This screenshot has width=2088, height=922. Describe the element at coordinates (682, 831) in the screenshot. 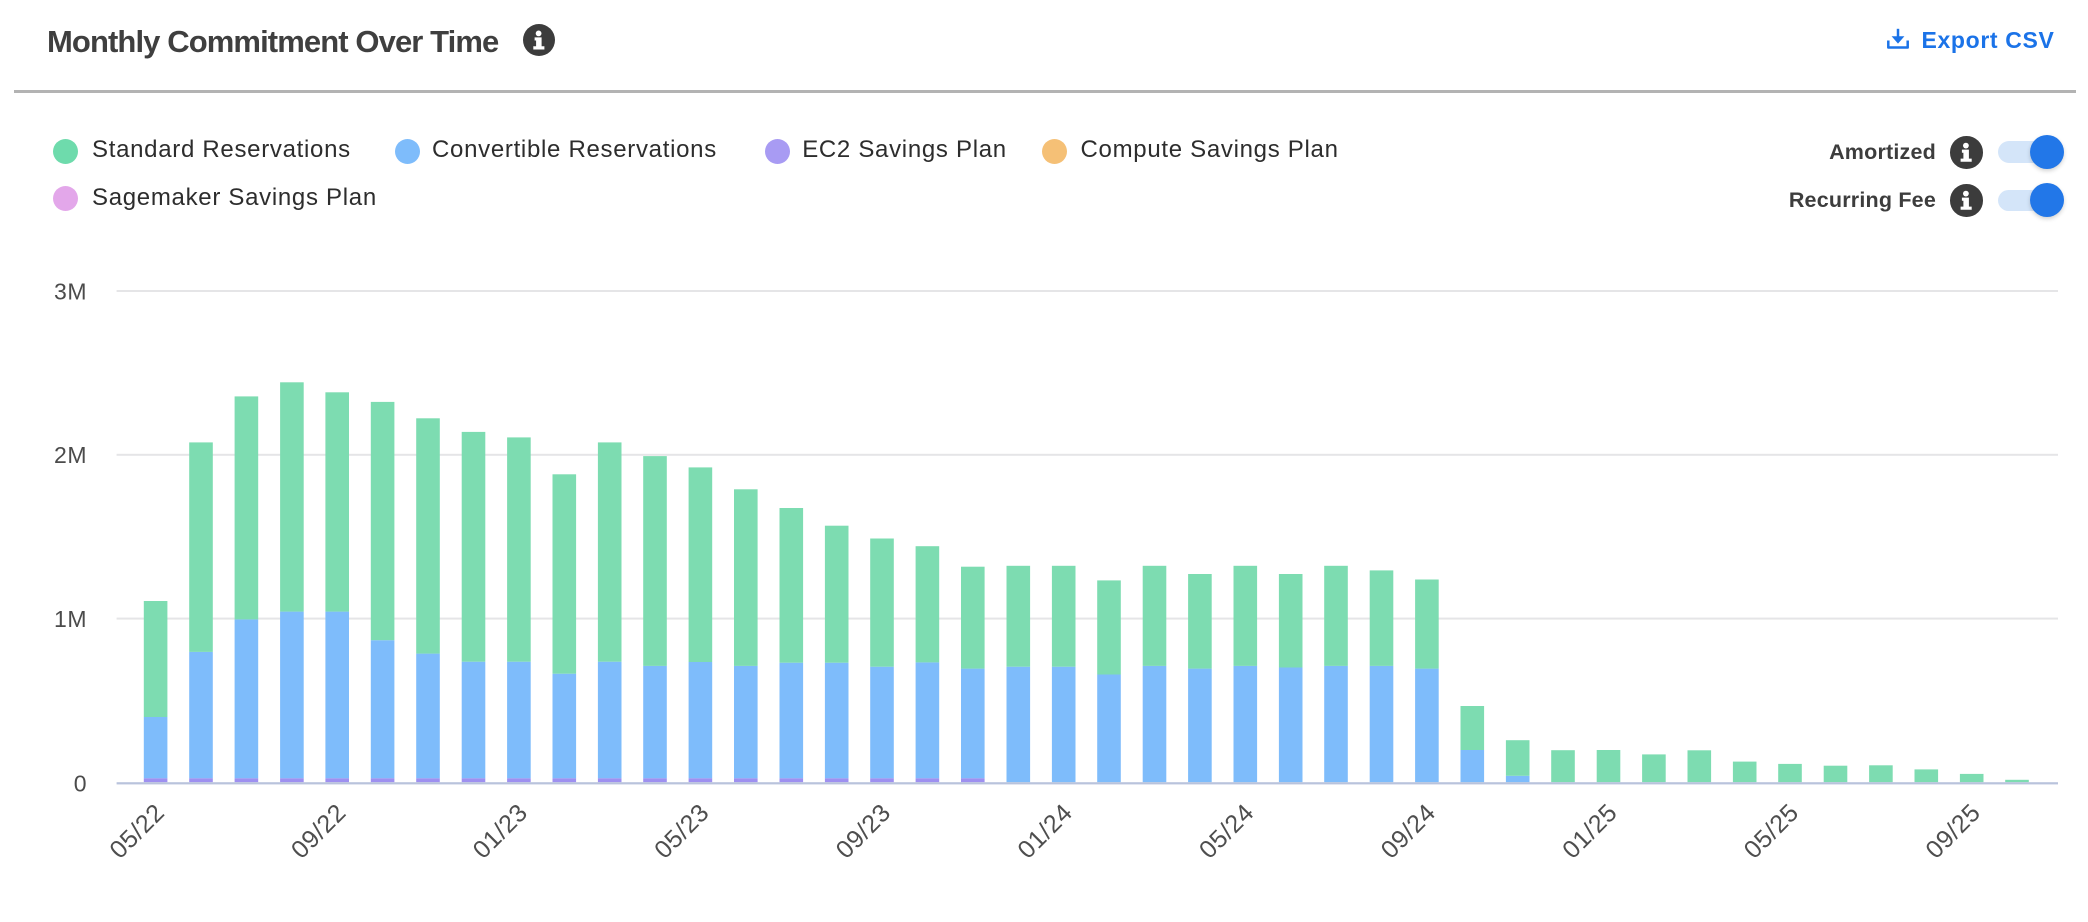

I see `svg-text: 05/23` at that location.